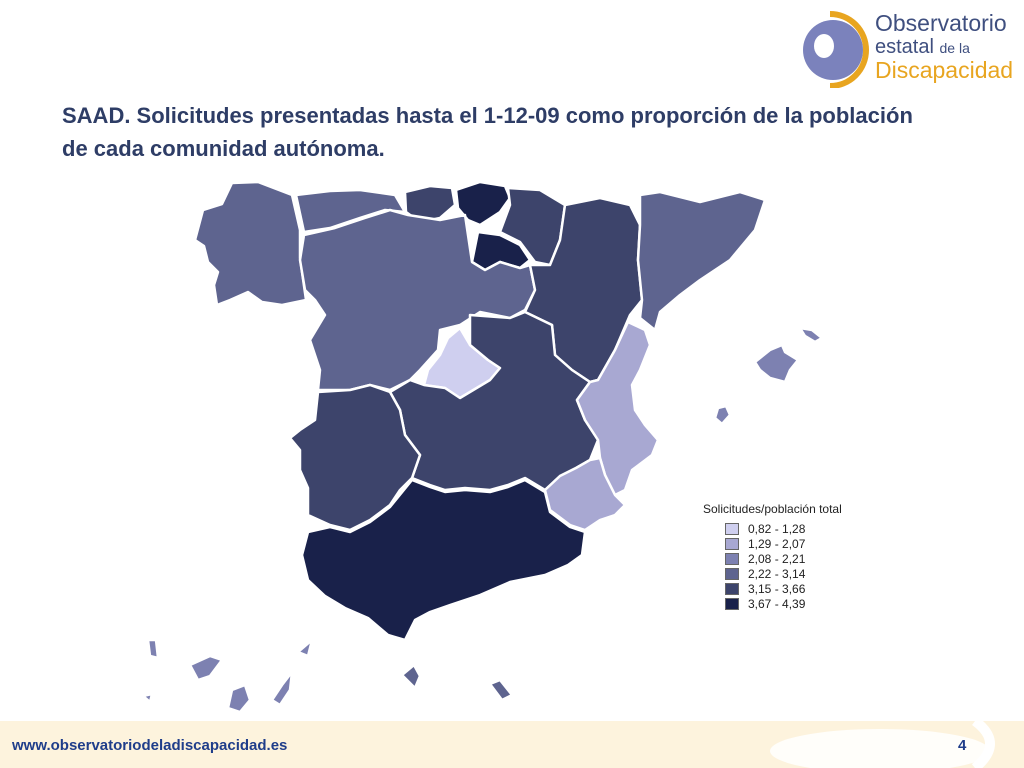  What do you see at coordinates (411, 676) in the screenshot?
I see `region-ceuta` at bounding box center [411, 676].